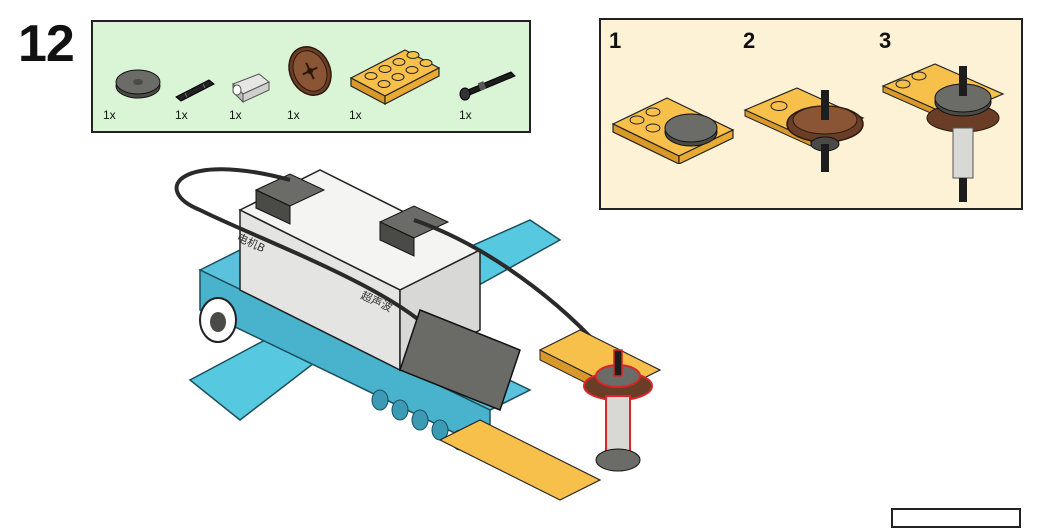  I want to click on crown-gear-icon, so click(310, 73).